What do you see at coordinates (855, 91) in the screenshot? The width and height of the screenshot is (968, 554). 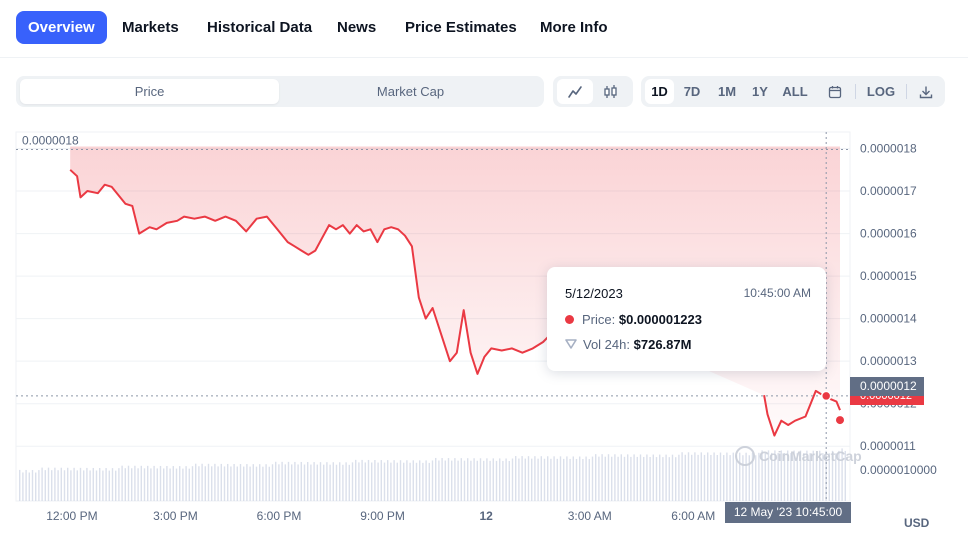 I see `divider` at bounding box center [855, 91].